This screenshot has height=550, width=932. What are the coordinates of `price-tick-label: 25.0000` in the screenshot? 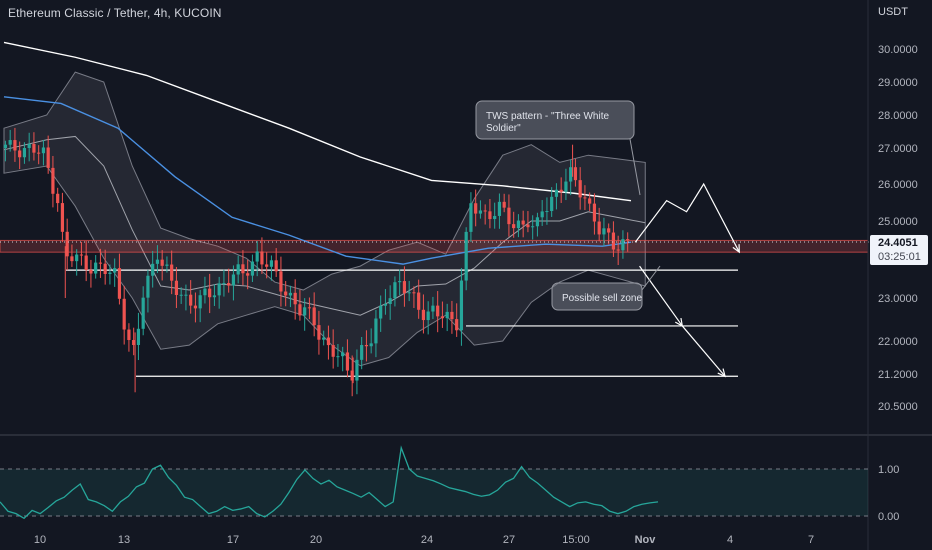 It's located at (898, 222).